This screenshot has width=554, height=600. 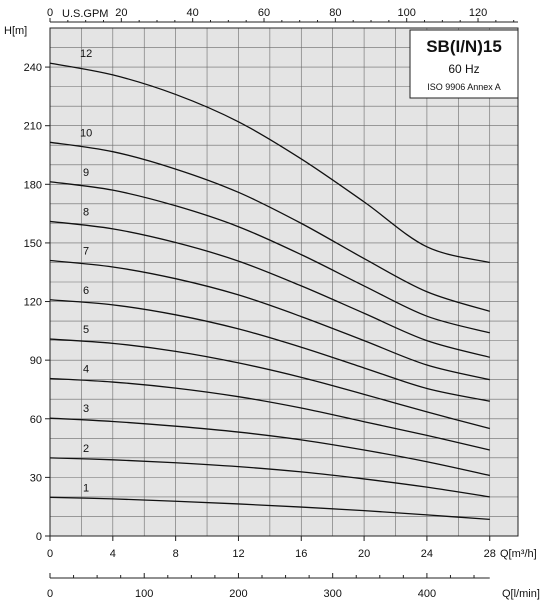 What do you see at coordinates (264, 13) in the screenshot?
I see `top-tick-label: 60` at bounding box center [264, 13].